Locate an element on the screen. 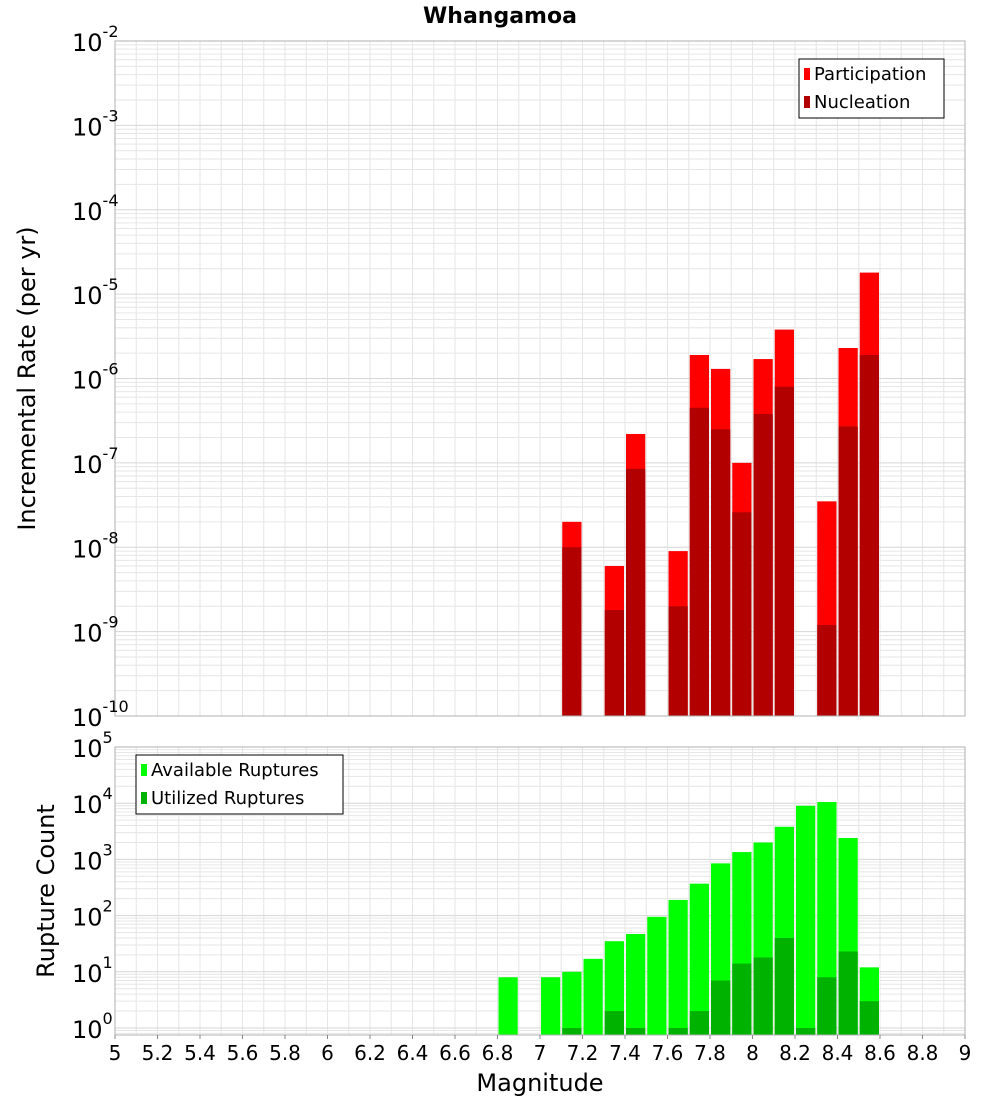 Image resolution: width=1000 pixels, height=1100 pixels. y-tick-label: 10⁰ is located at coordinates (92, 1026).